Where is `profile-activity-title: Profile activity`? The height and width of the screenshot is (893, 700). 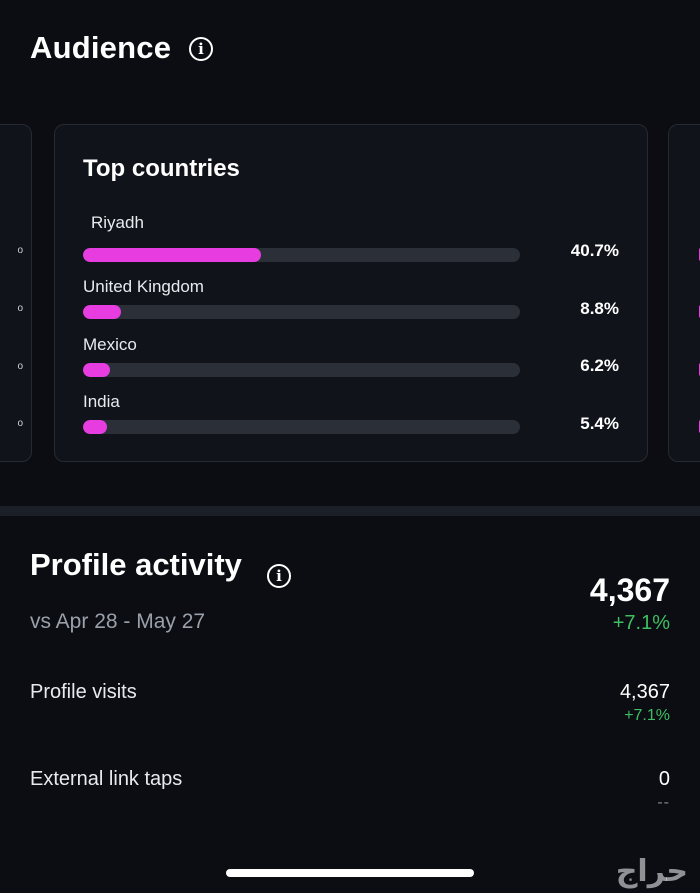
profile-activity-title: Profile activity is located at coordinates (136, 564).